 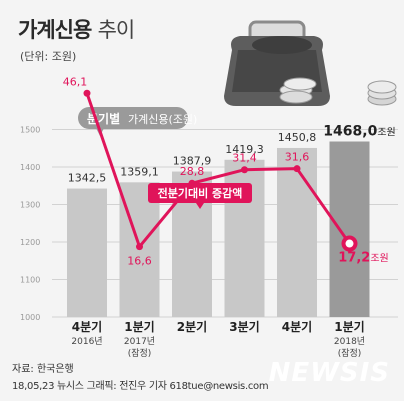 What do you see at coordinates (192, 326) in the screenshot?
I see `x-label-2: 2분기` at bounding box center [192, 326].